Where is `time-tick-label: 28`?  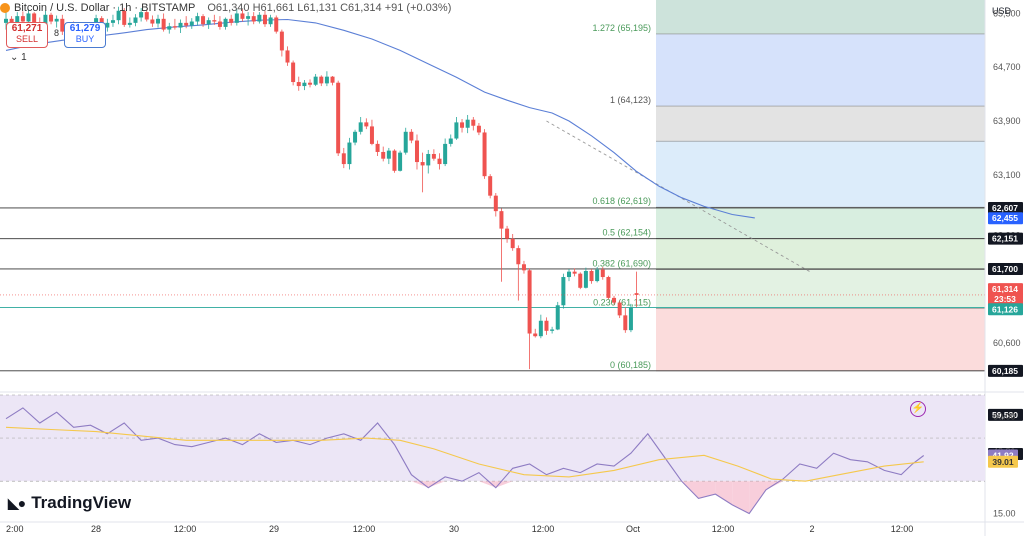
time-tick-label: 28 is located at coordinates (96, 529).